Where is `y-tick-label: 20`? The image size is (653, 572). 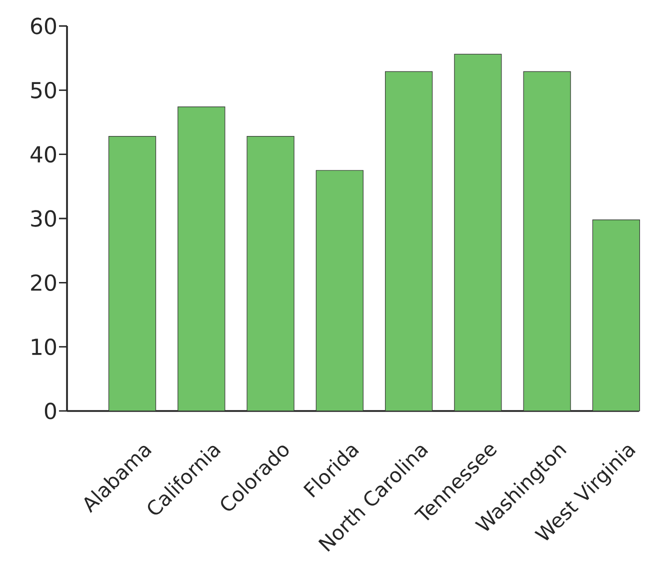 y-tick-label: 20 is located at coordinates (43, 282).